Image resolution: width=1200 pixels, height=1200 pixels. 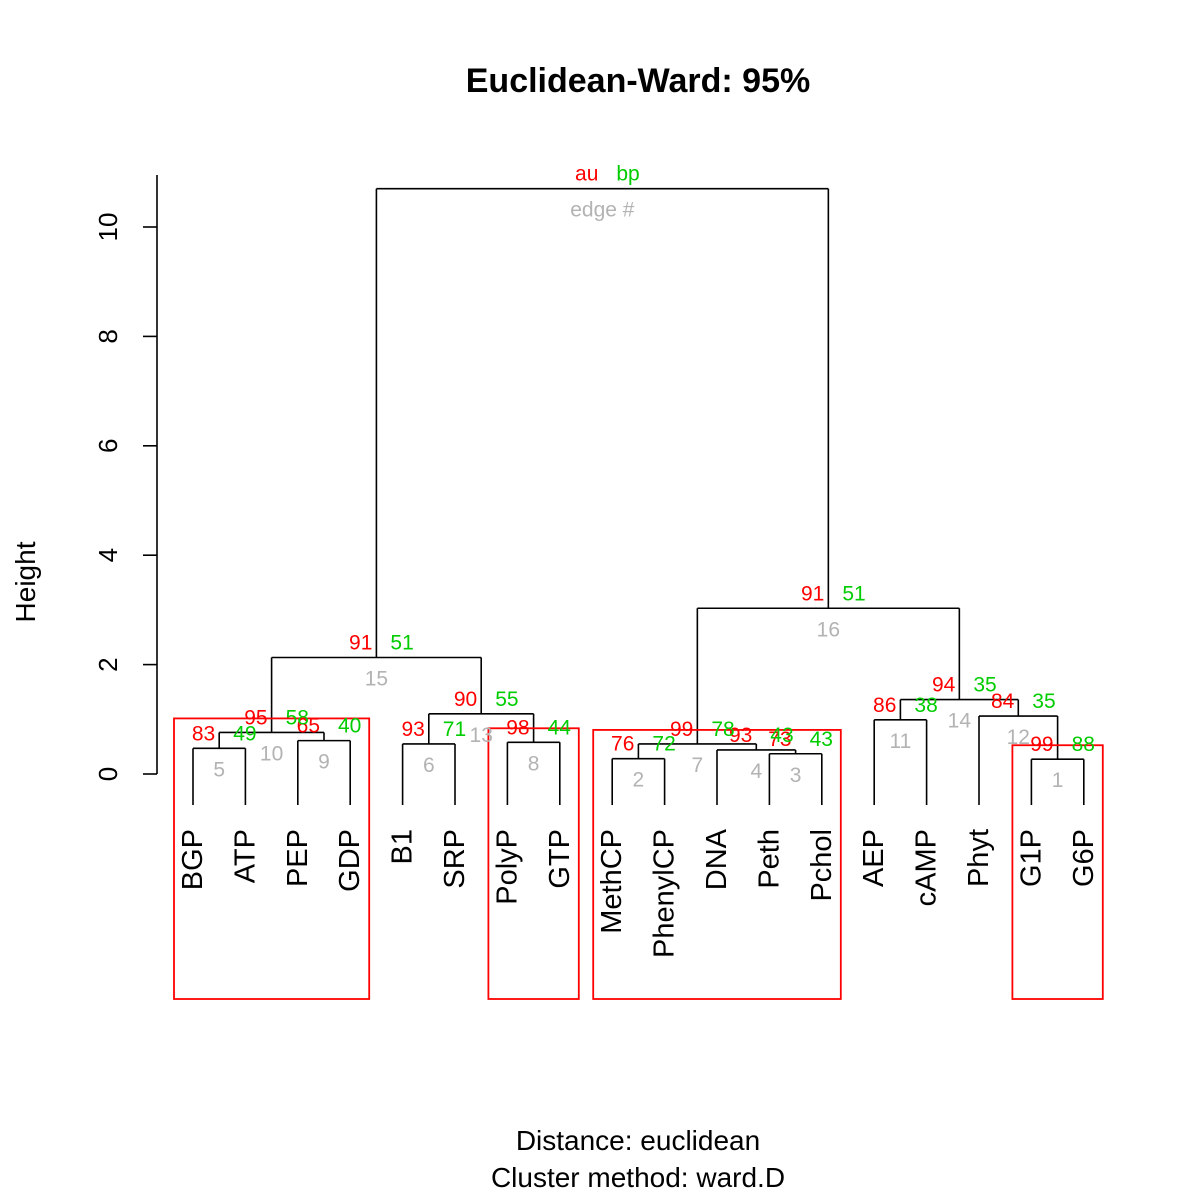 I want to click on y-axis-label: Height, so click(x=25, y=581).